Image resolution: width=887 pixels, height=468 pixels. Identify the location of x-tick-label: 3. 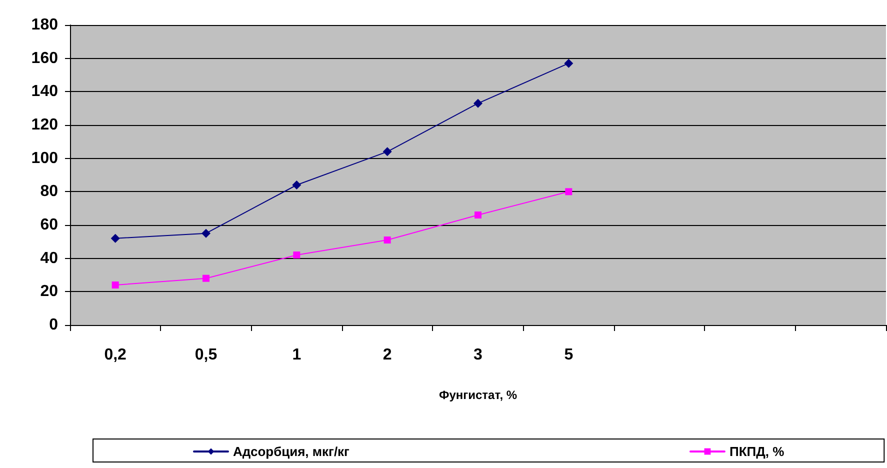
(478, 355).